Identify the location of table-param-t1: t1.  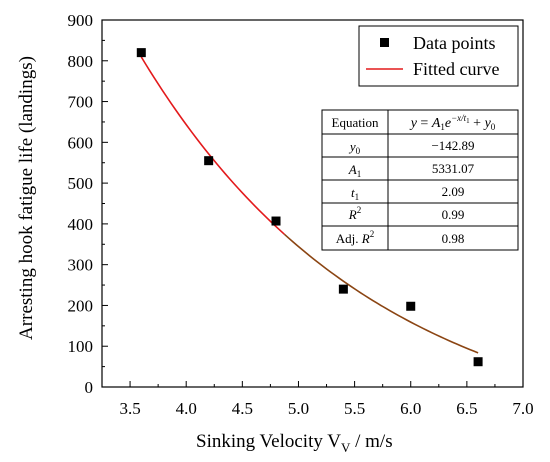
(355, 193).